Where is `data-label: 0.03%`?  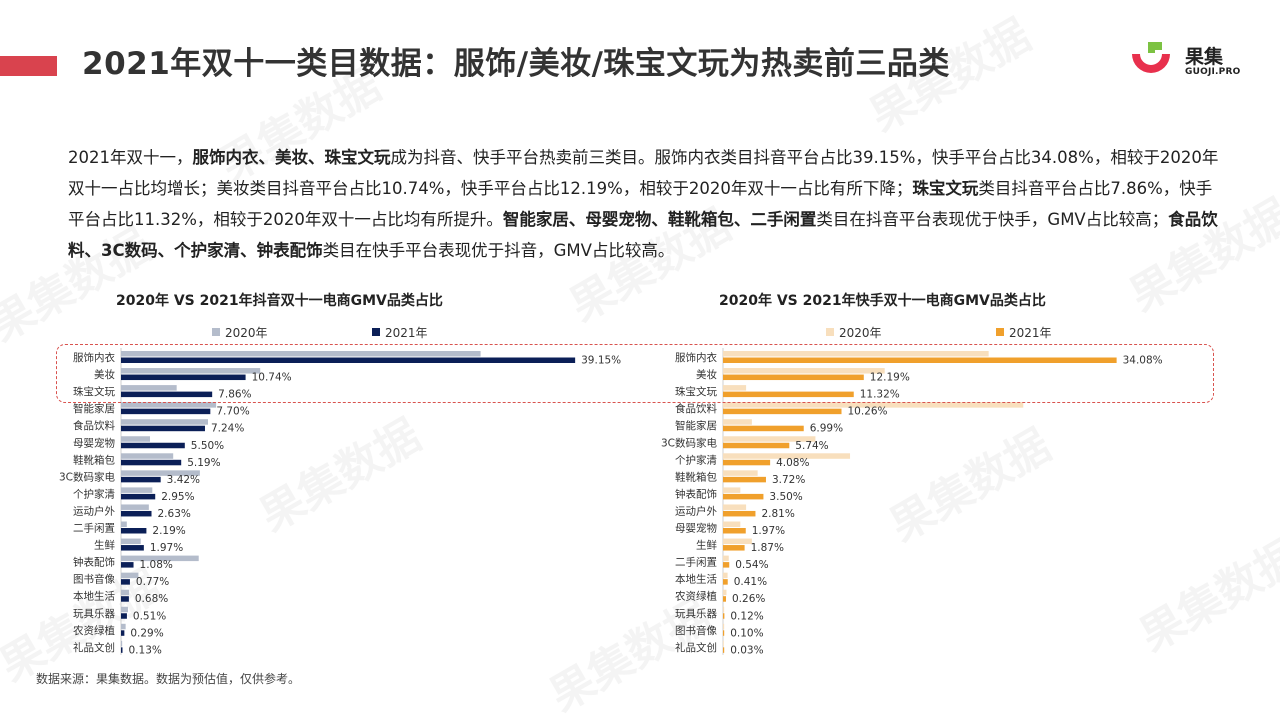
data-label: 0.03% is located at coordinates (746, 650).